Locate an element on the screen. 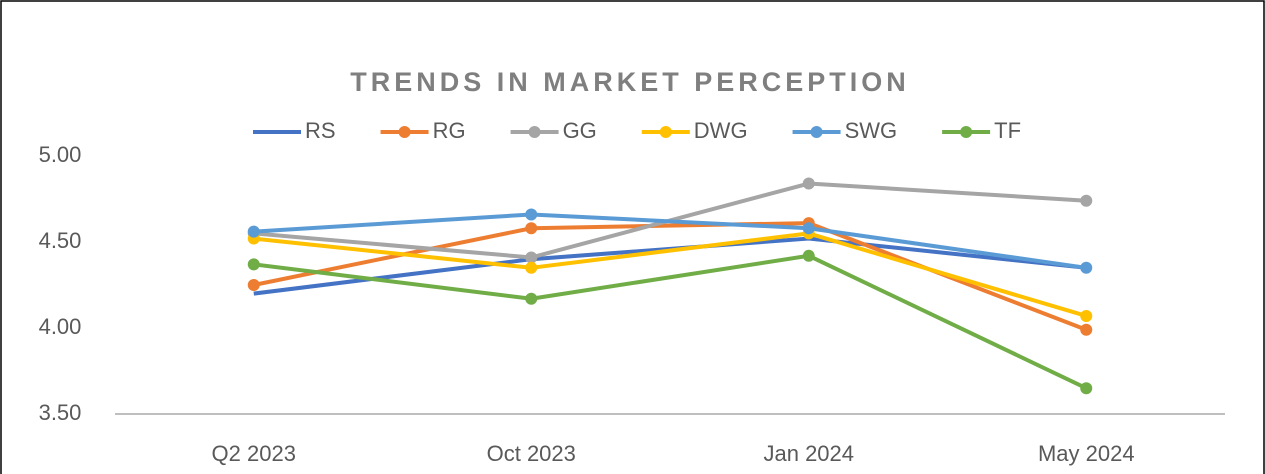  legend-label: RG is located at coordinates (449, 130).